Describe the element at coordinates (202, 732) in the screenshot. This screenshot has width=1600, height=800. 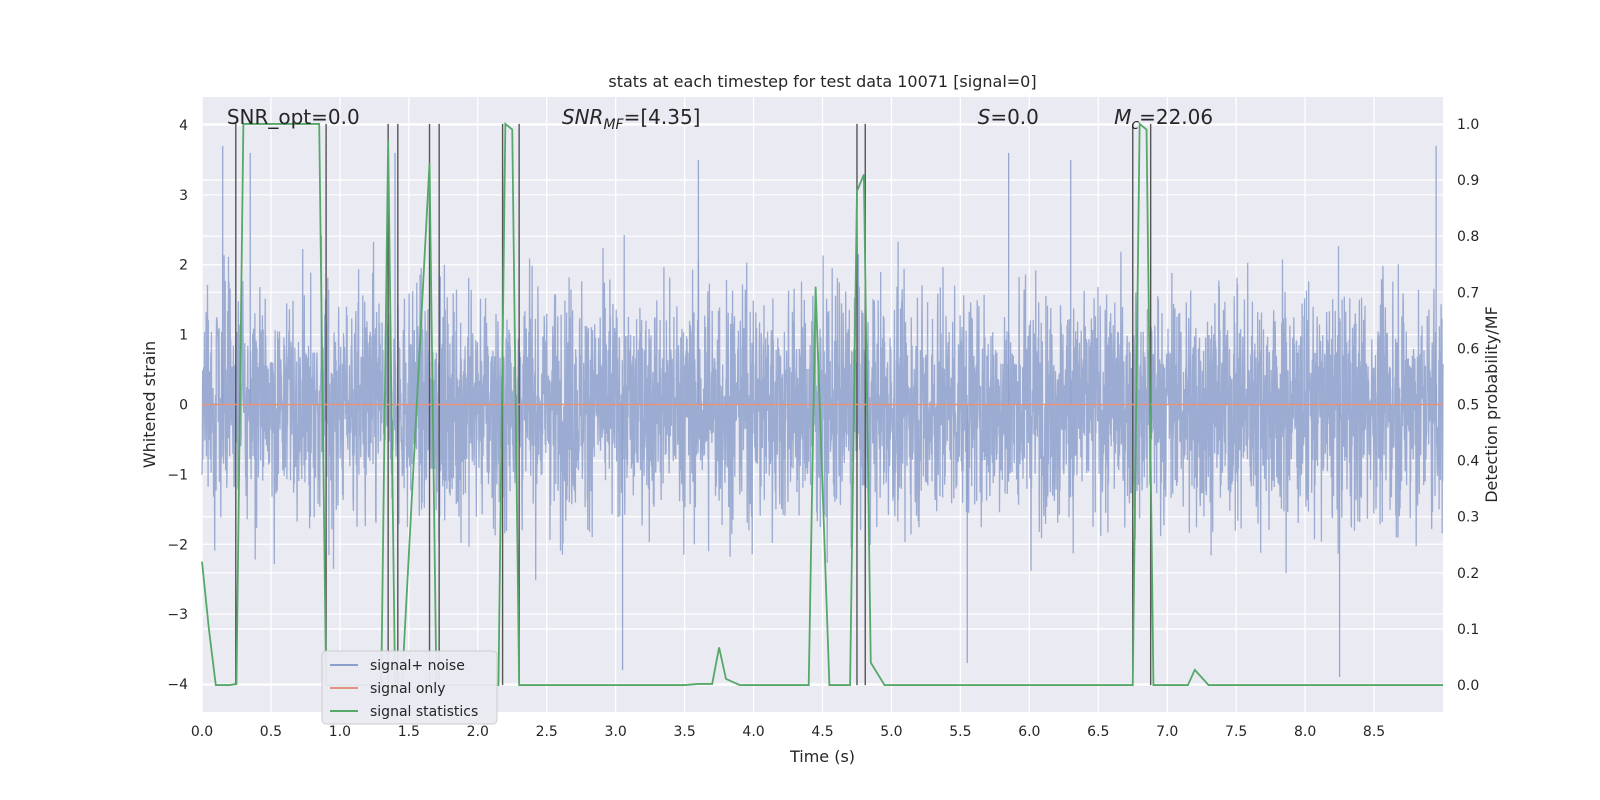
I see `x-tick-label: 0.0` at that location.